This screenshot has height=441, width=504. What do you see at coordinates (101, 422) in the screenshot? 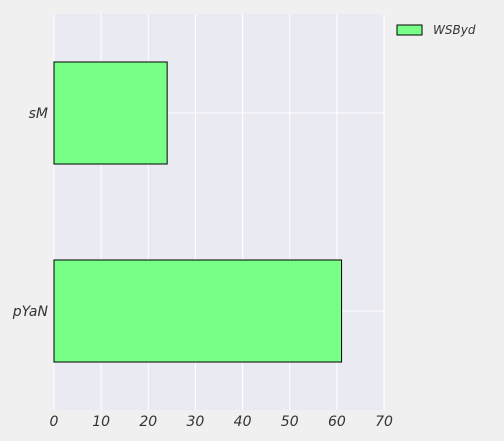
I see `x-tick-label: 10` at bounding box center [101, 422].